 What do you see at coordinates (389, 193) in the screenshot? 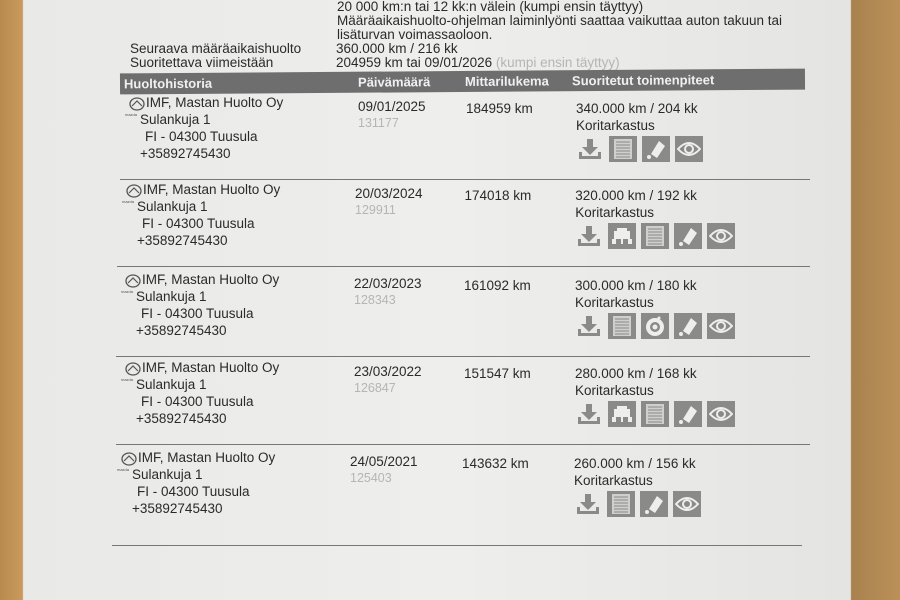
I see `service-date: 20/03/2024` at bounding box center [389, 193].